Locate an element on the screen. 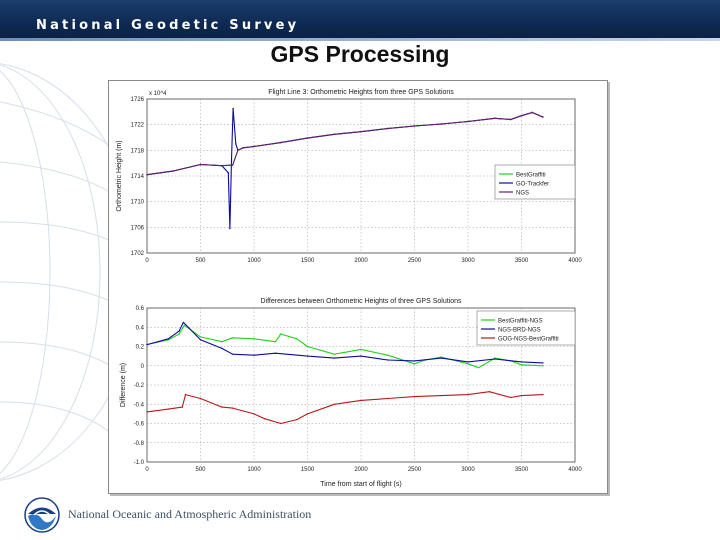 Image resolution: width=720 pixels, height=540 pixels. top-x-tick-label: 4000 is located at coordinates (575, 261).